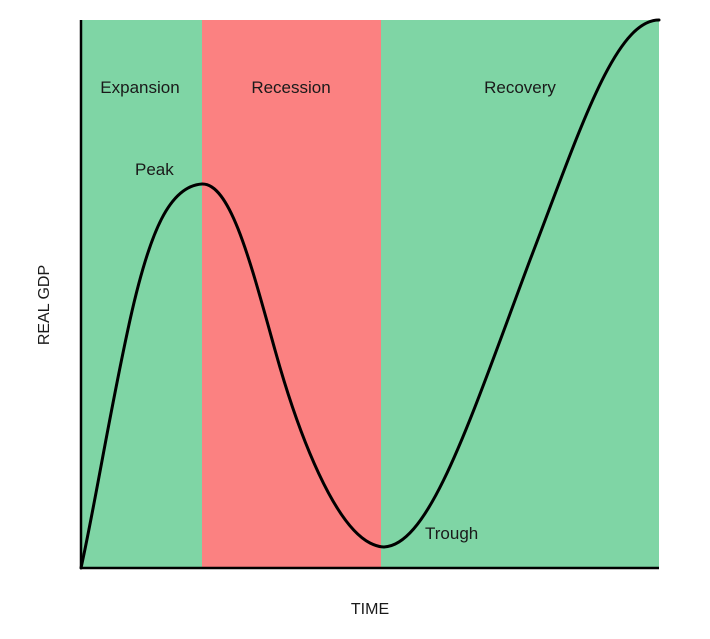 This screenshot has height=639, width=710. I want to click on peak-label: Peak, so click(154, 169).